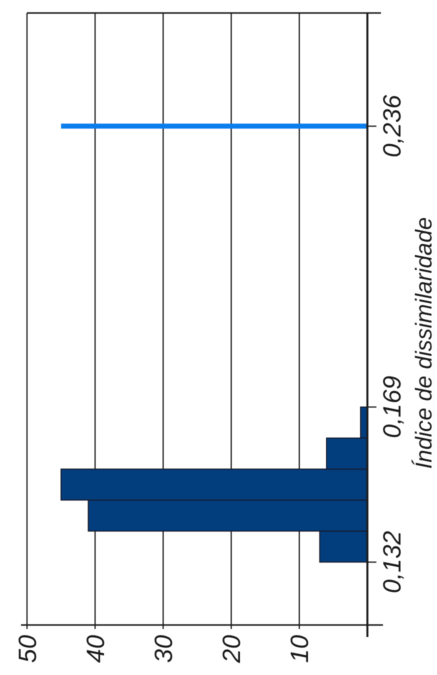 This screenshot has height=675, width=437. Describe the element at coordinates (392, 407) in the screenshot. I see `y-tick-label: 0,169` at that location.